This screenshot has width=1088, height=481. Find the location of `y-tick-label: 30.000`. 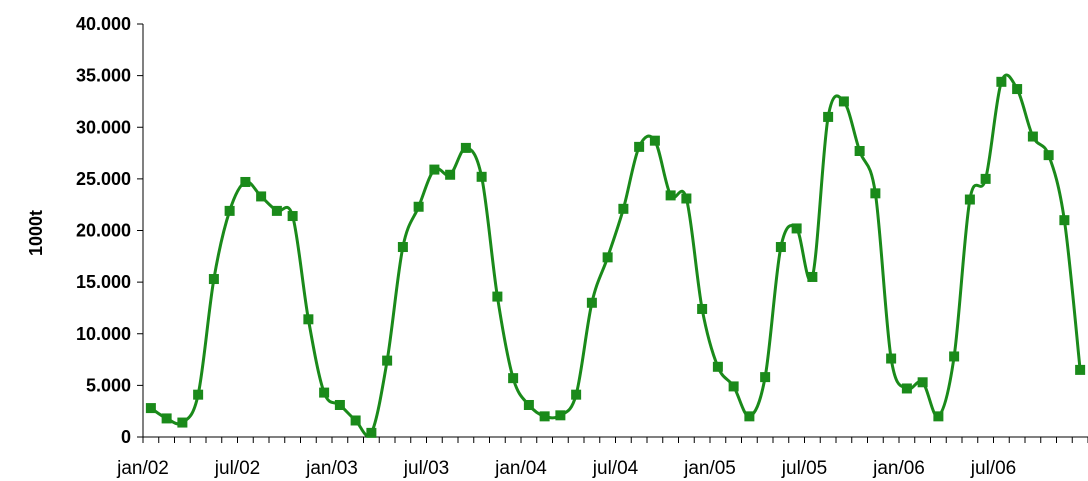

y-tick-label: 30.000 is located at coordinates (103, 127).